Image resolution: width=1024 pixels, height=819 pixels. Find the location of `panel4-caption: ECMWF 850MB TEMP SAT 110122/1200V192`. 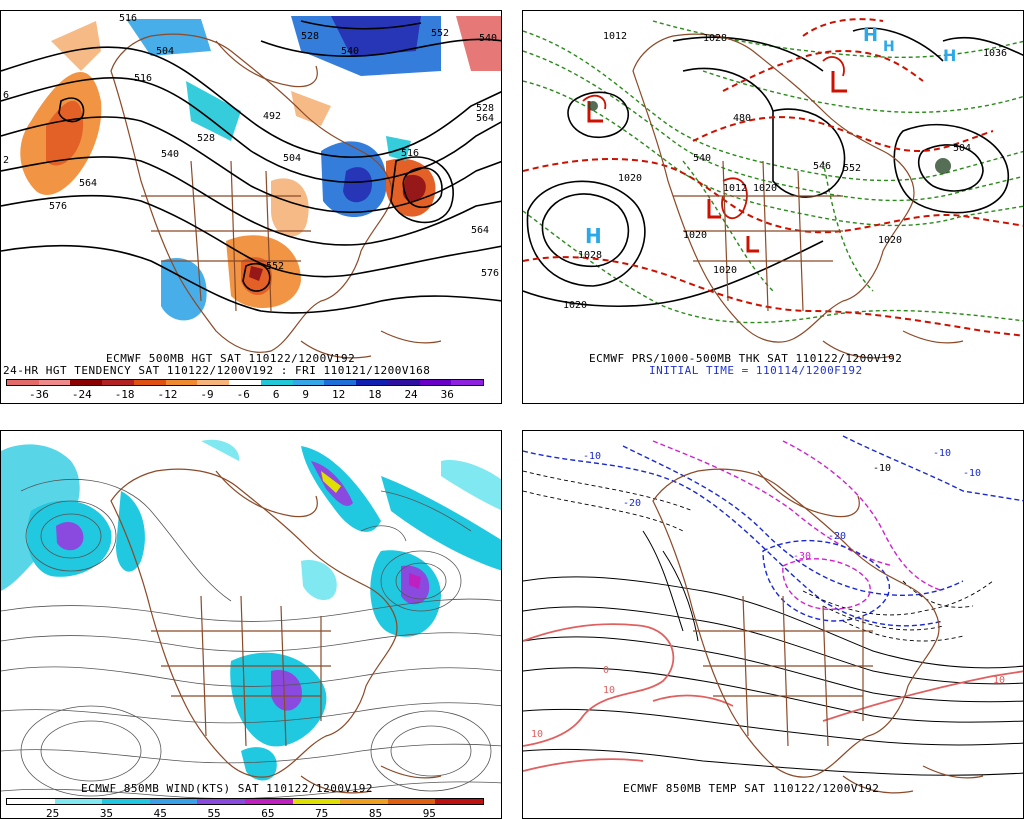

panel4-caption: ECMWF 850MB TEMP SAT 110122/1200V192 is located at coordinates (751, 788).